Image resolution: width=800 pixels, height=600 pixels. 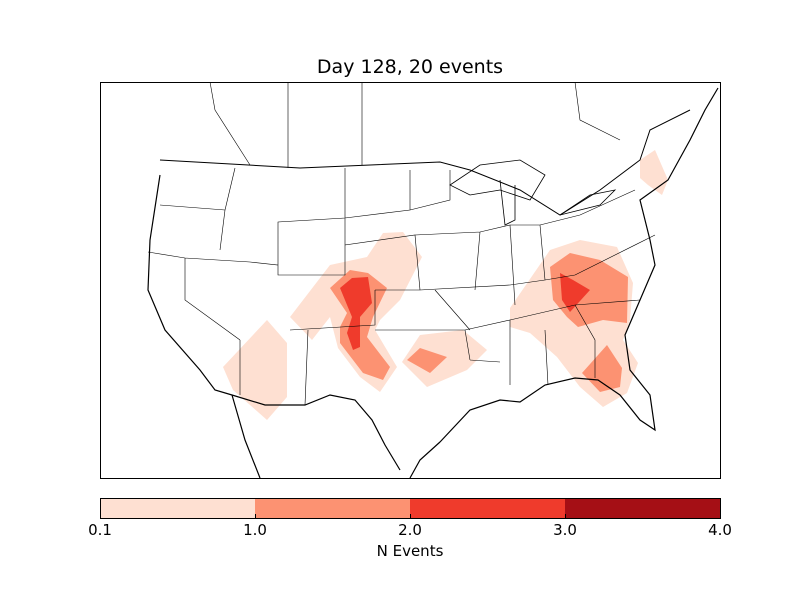 I want to click on canada-border, so click(x=425, y=162).